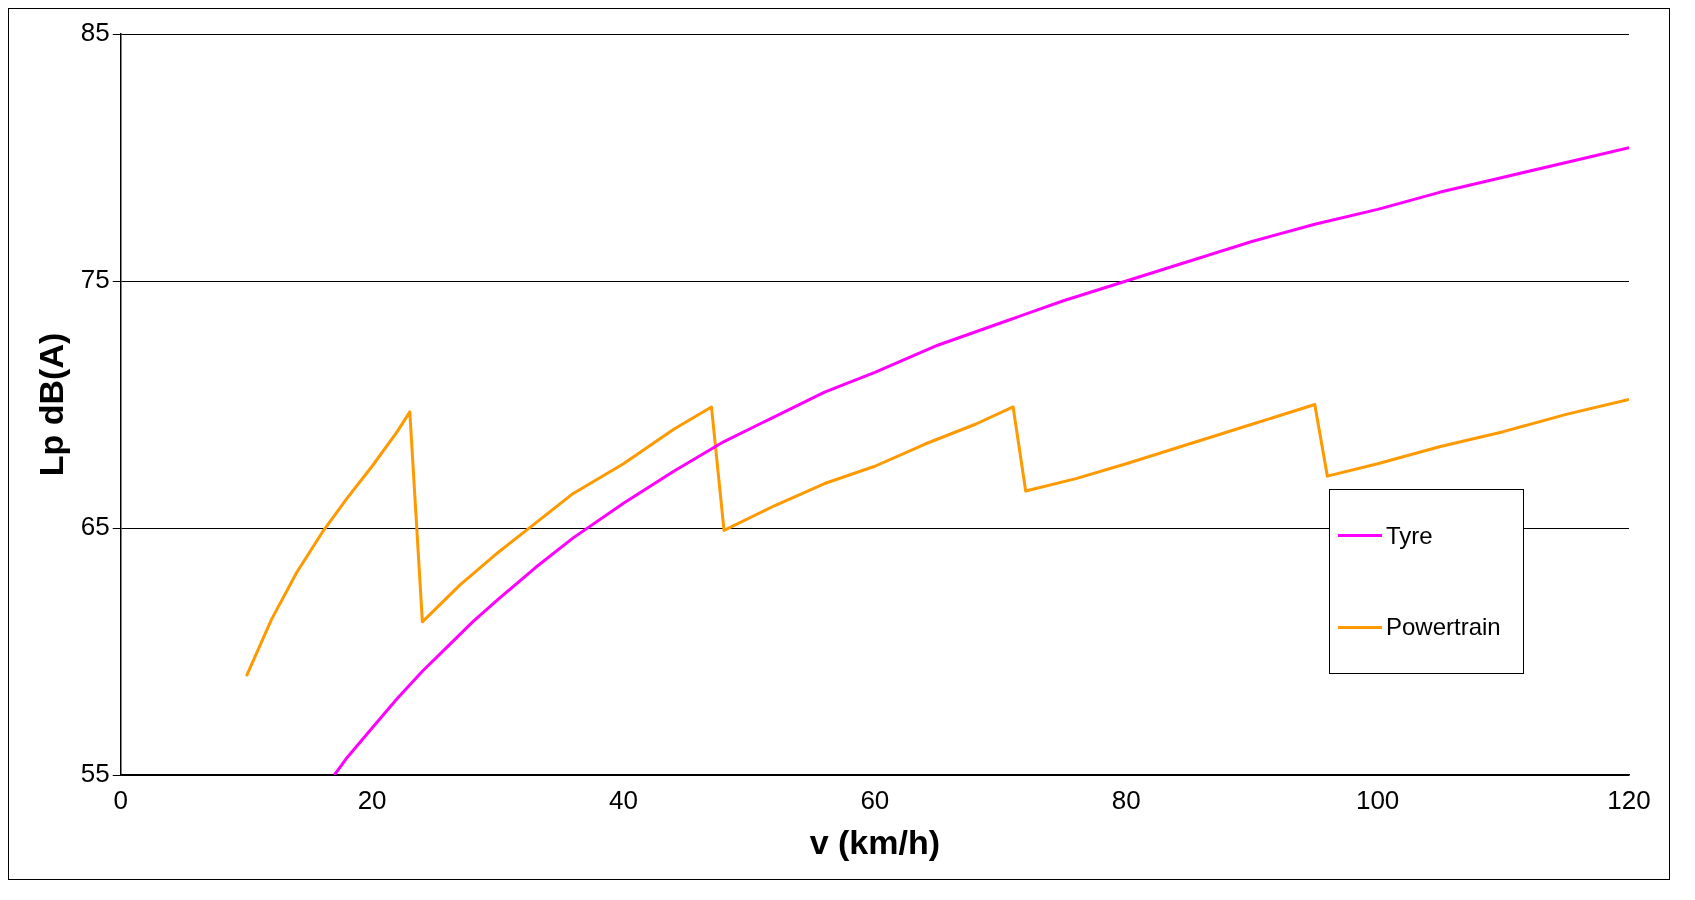  I want to click on x-tick-label: 100, so click(1377, 799).